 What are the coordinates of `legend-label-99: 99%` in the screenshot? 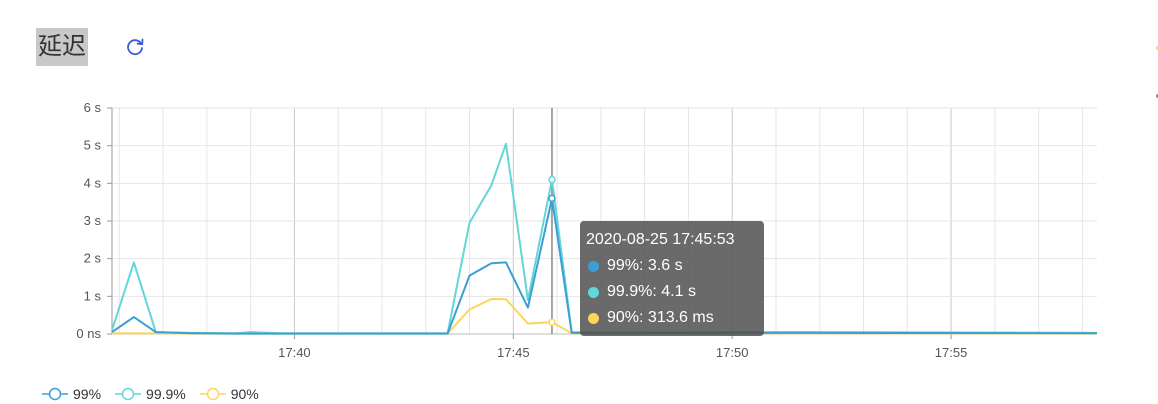 It's located at (87, 394).